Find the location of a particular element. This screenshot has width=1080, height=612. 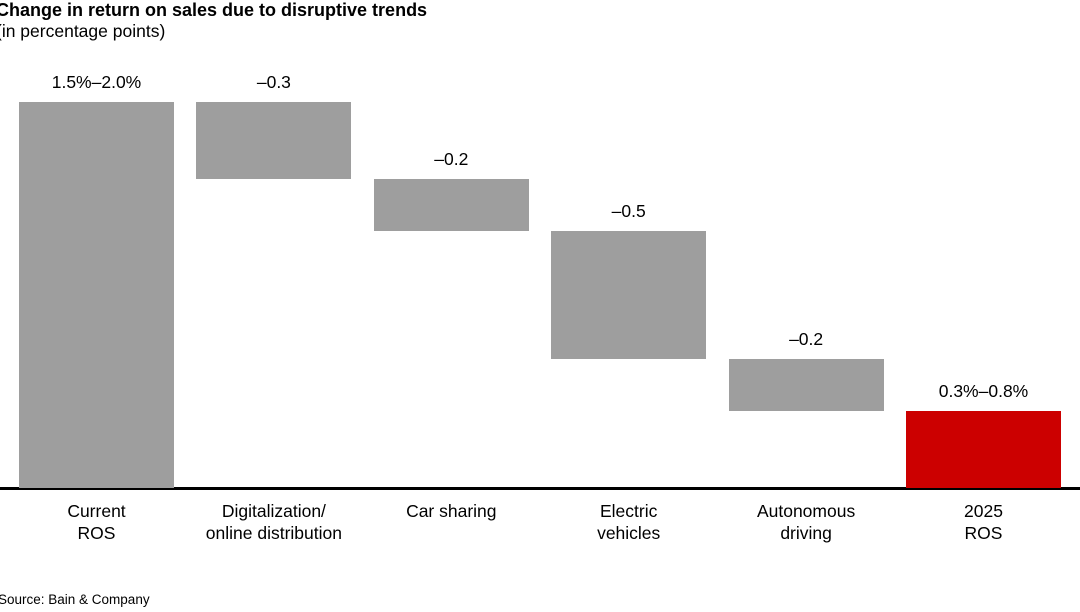

source-note: Source: Bain & Company is located at coordinates (75, 599).